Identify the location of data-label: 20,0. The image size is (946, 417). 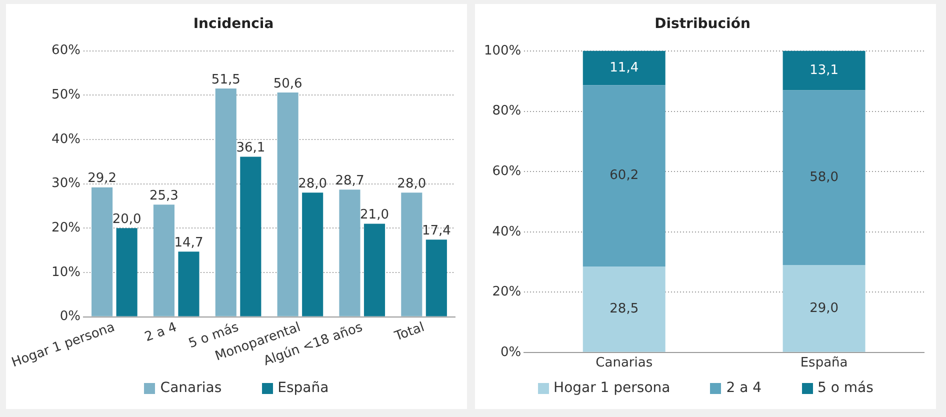
(127, 220).